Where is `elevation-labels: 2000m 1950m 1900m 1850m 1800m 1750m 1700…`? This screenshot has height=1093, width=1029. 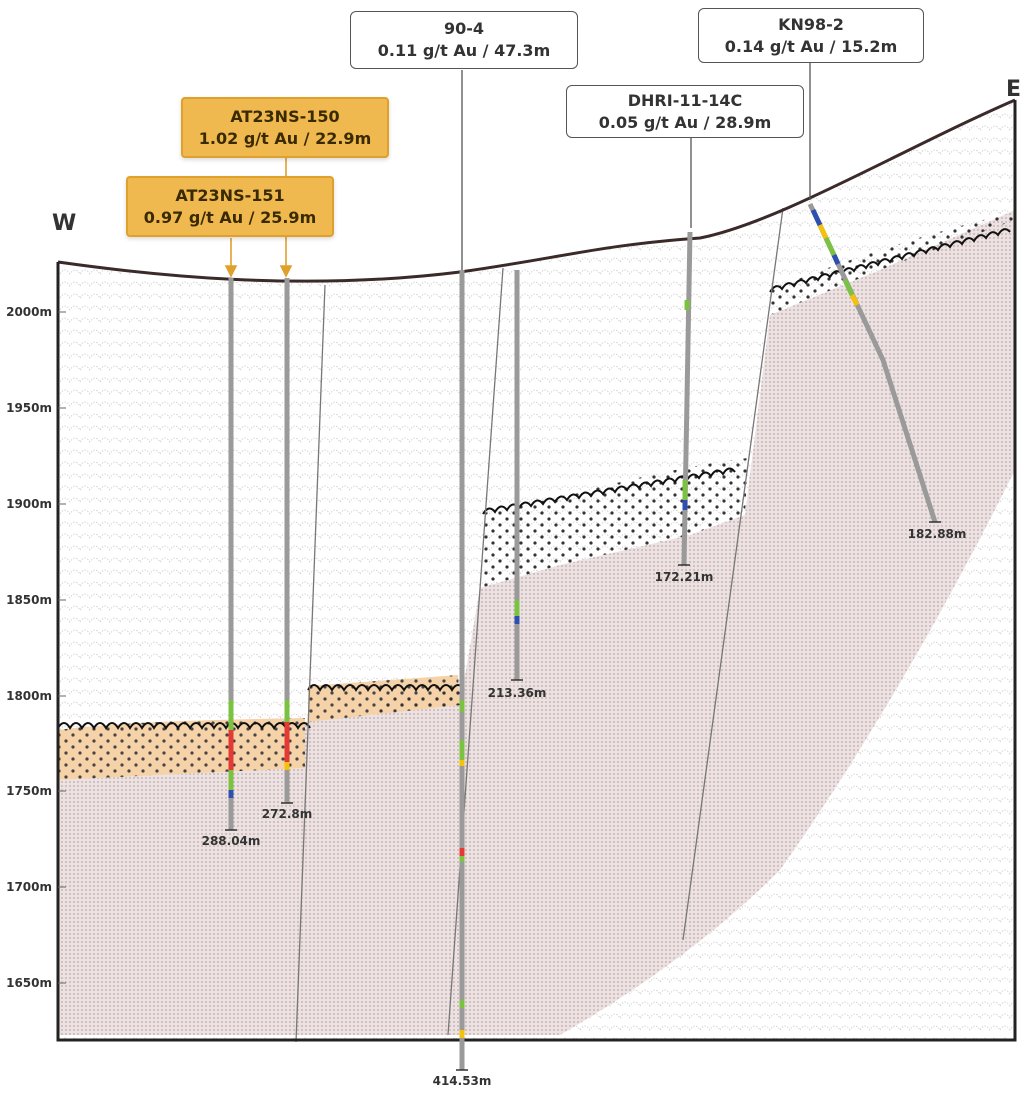
elevation-labels: 2000m 1950m 1900m 1850m 1800m 1750m 1700… is located at coordinates (29, 647).